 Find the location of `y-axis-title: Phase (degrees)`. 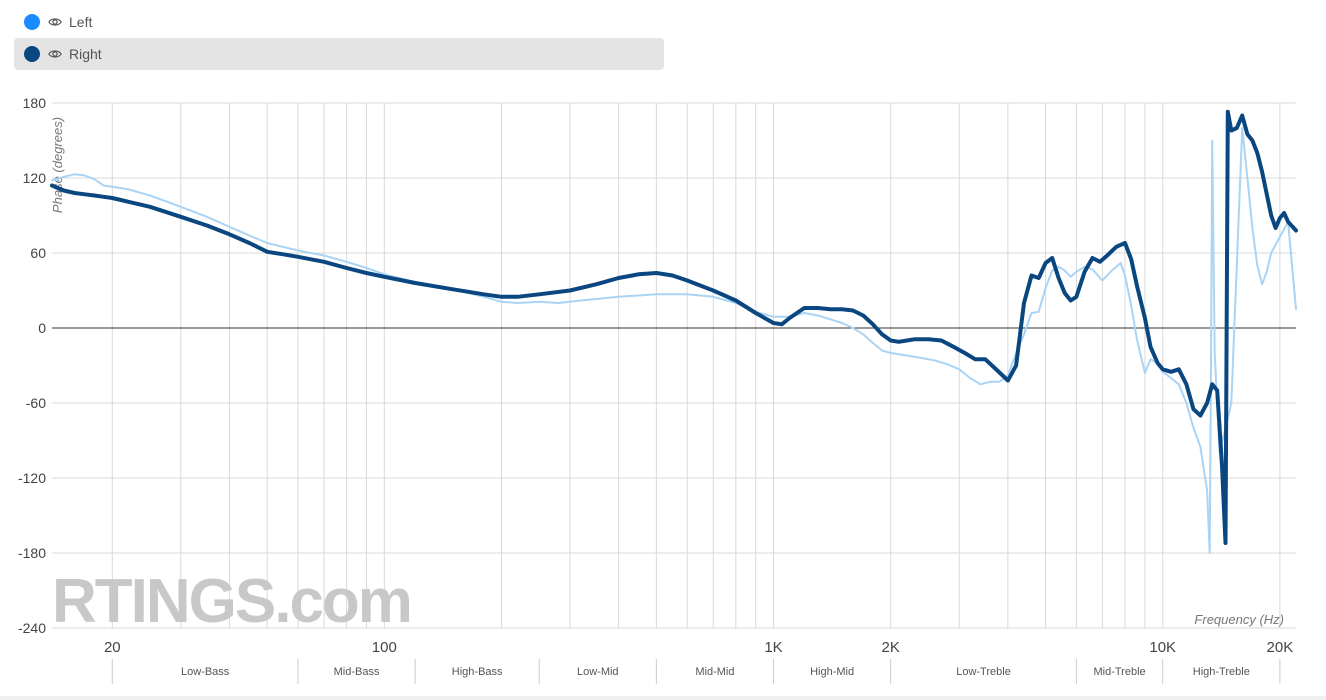

y-axis-title: Phase (degrees) is located at coordinates (57, 165).